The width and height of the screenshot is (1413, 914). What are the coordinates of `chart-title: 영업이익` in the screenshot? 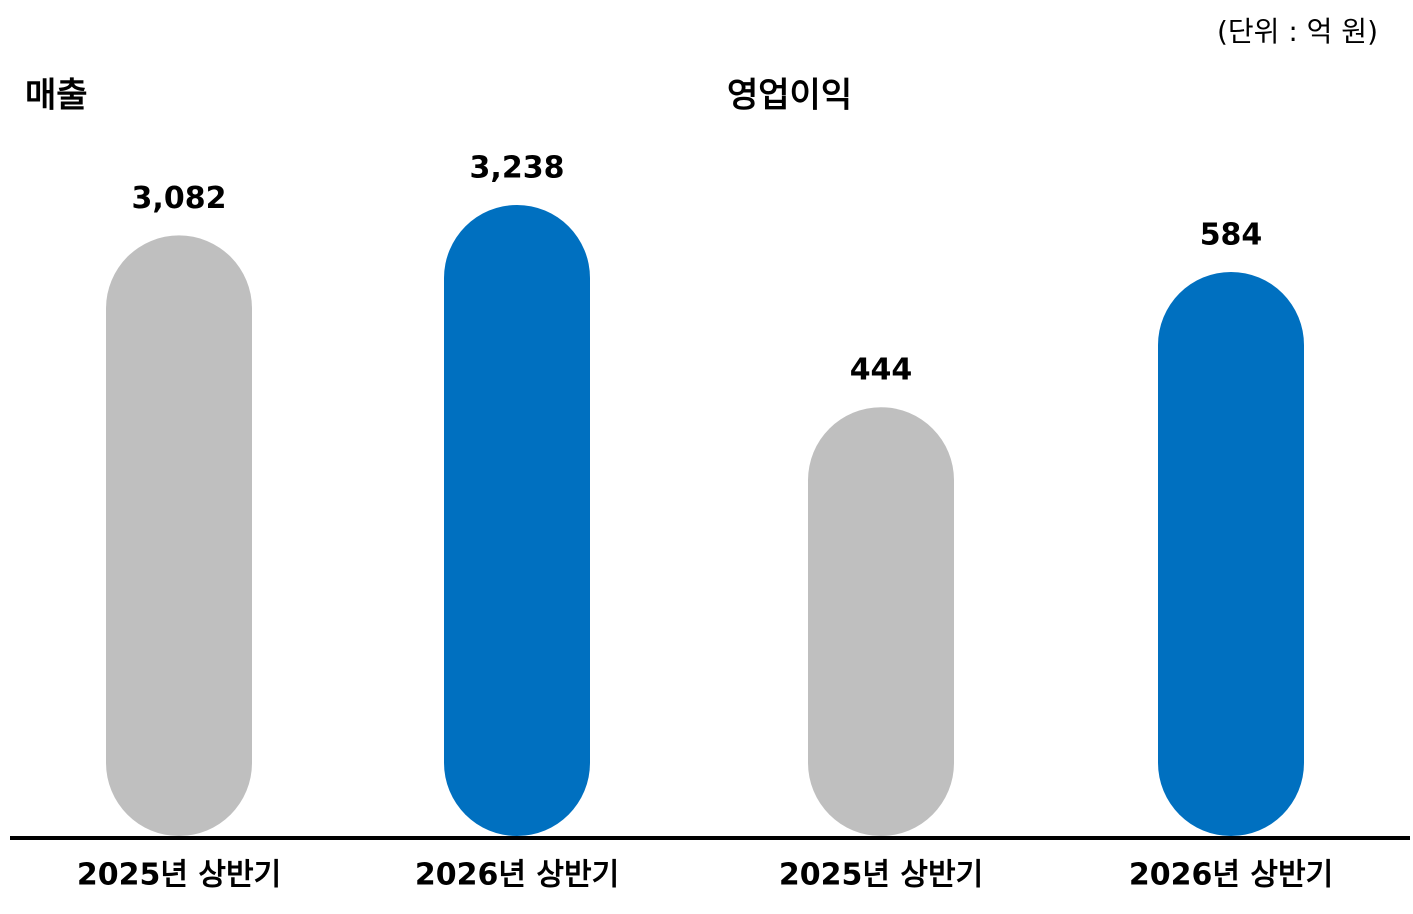 It's located at (789, 96).